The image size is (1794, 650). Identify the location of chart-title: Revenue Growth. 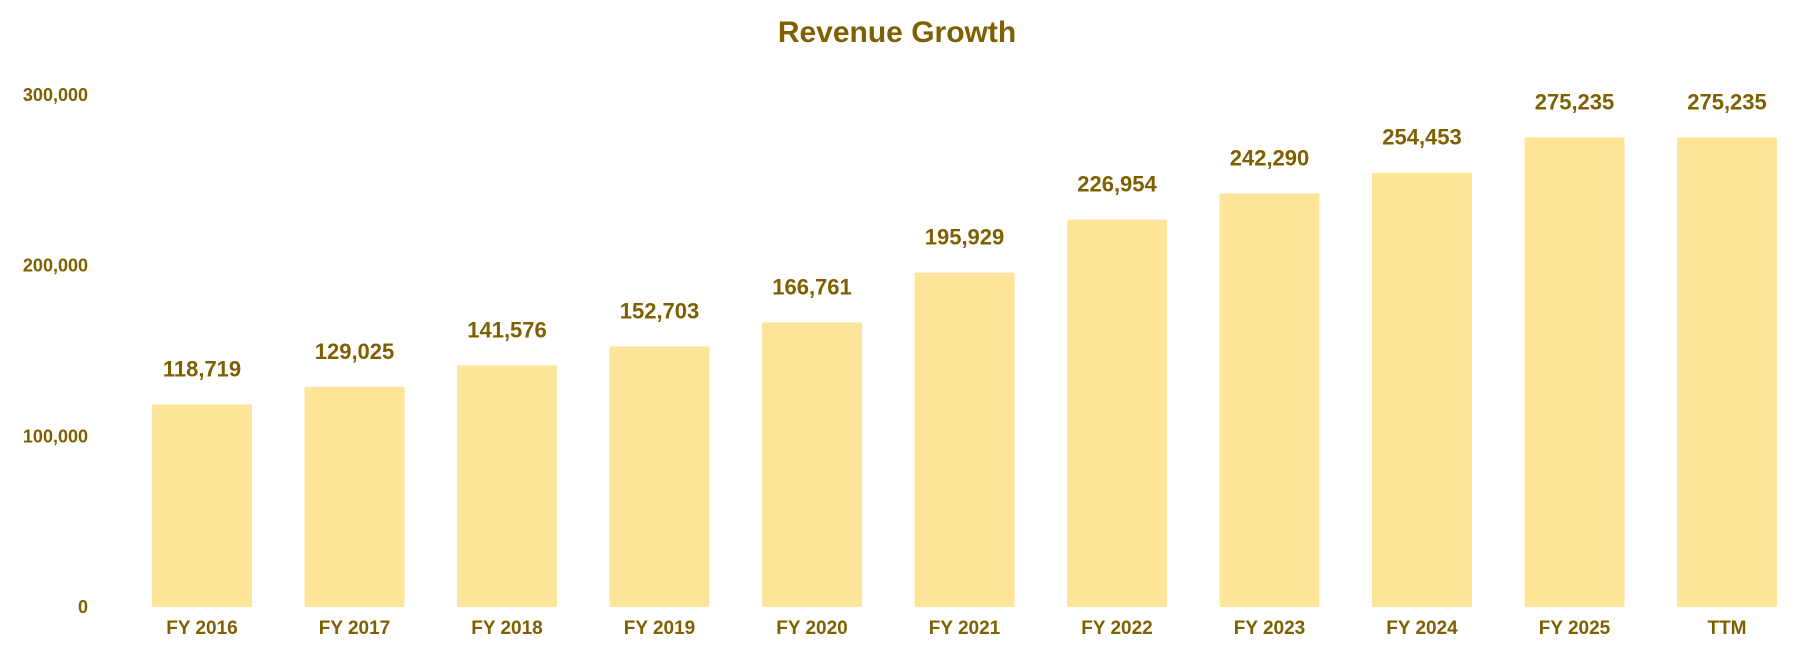
(897, 32).